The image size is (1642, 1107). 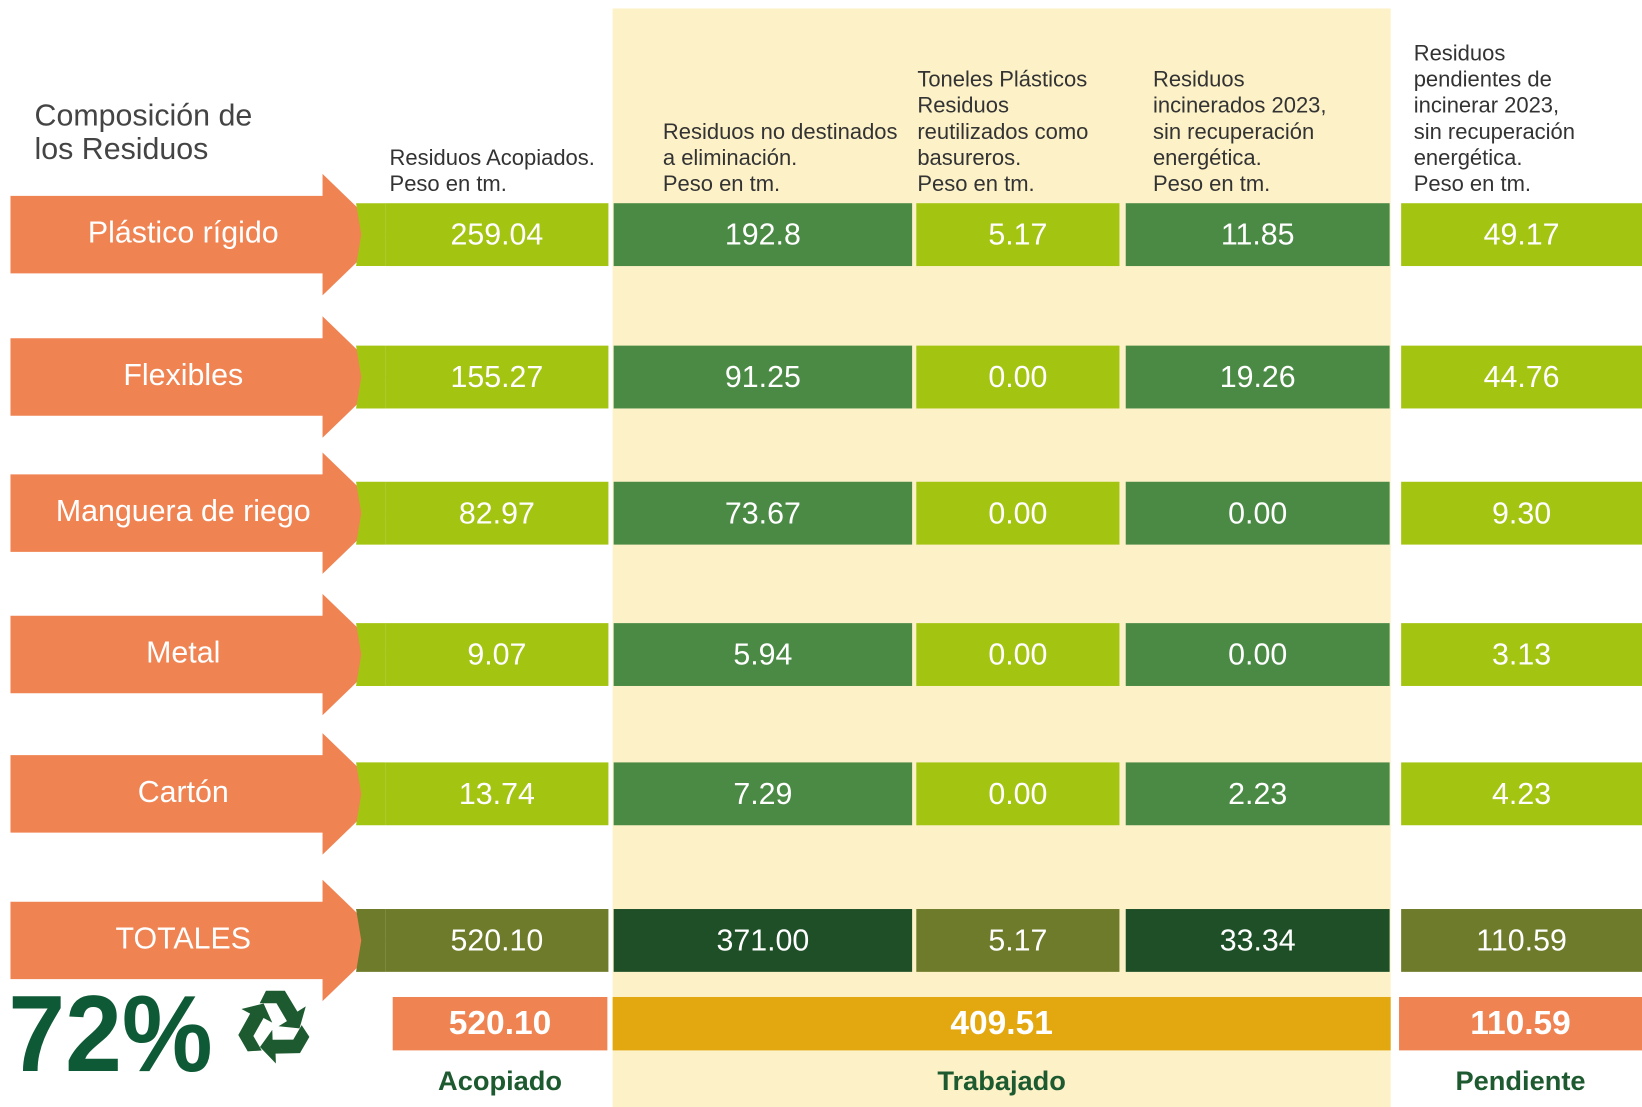 What do you see at coordinates (183, 938) in the screenshot?
I see `row-label: TOTALES` at bounding box center [183, 938].